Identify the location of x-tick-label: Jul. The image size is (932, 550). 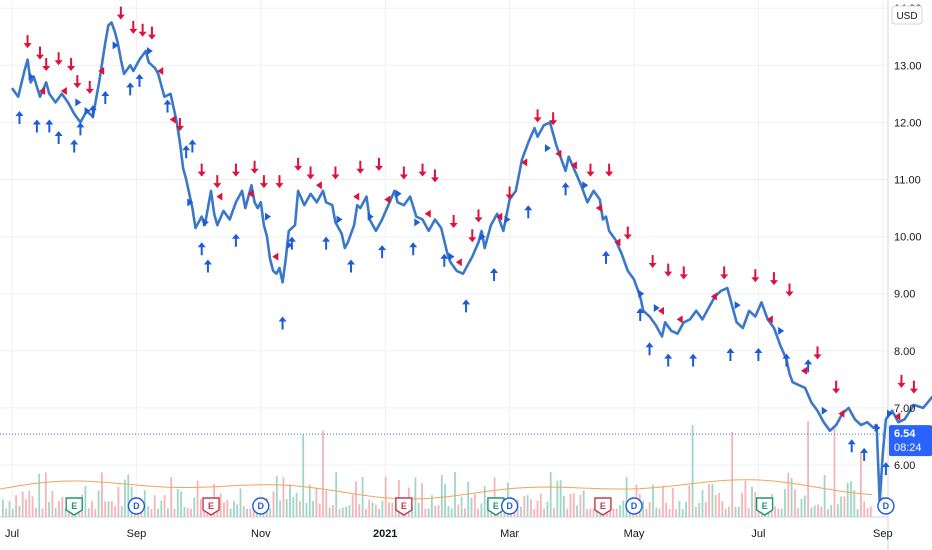
(12, 534).